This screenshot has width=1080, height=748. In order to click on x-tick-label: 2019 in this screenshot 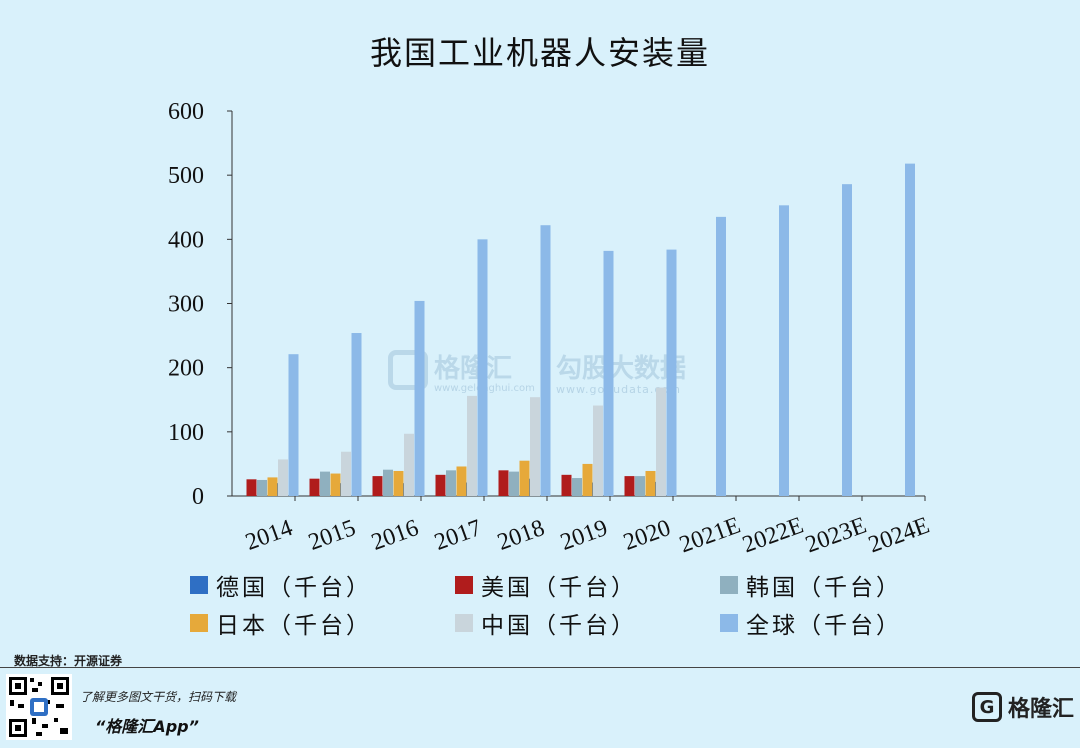, I will do `click(584, 535)`.